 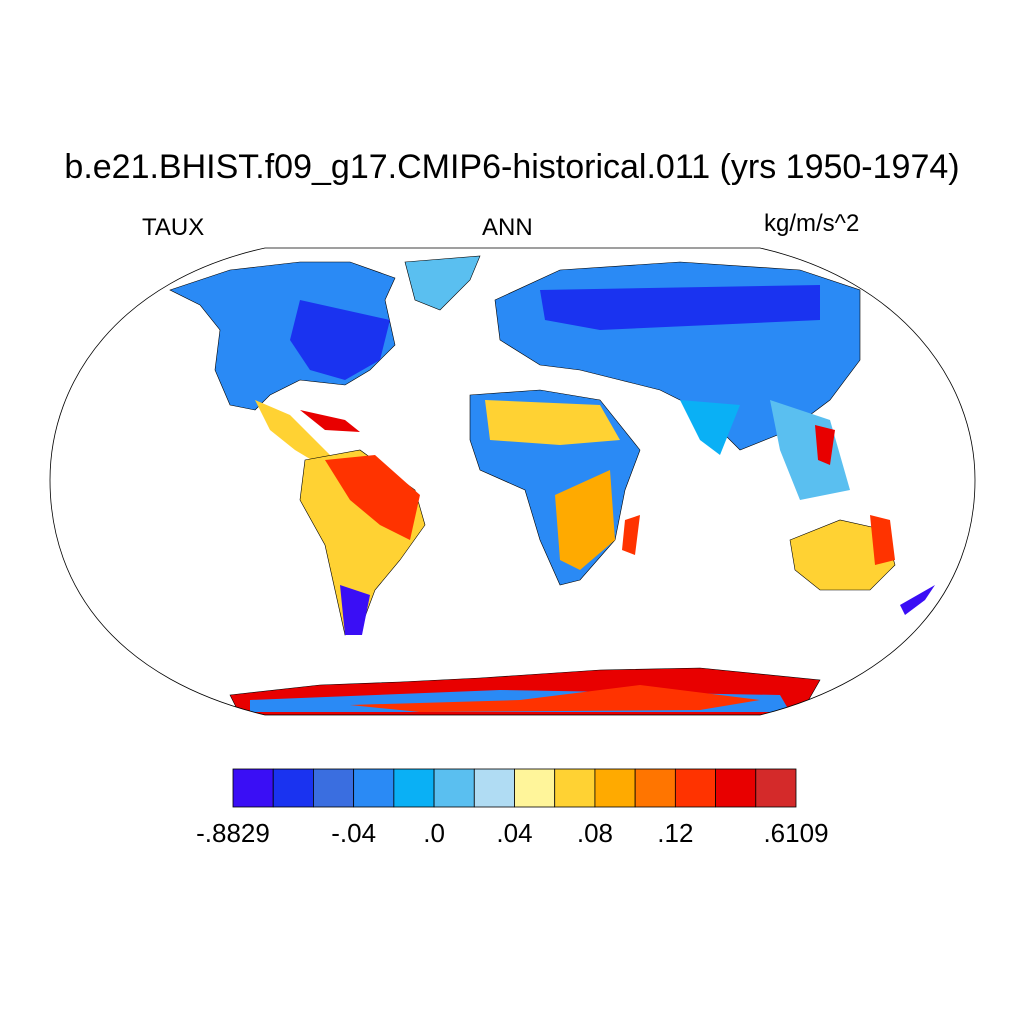 What do you see at coordinates (233, 833) in the screenshot?
I see `colorbar-tick-label: -.8829` at bounding box center [233, 833].